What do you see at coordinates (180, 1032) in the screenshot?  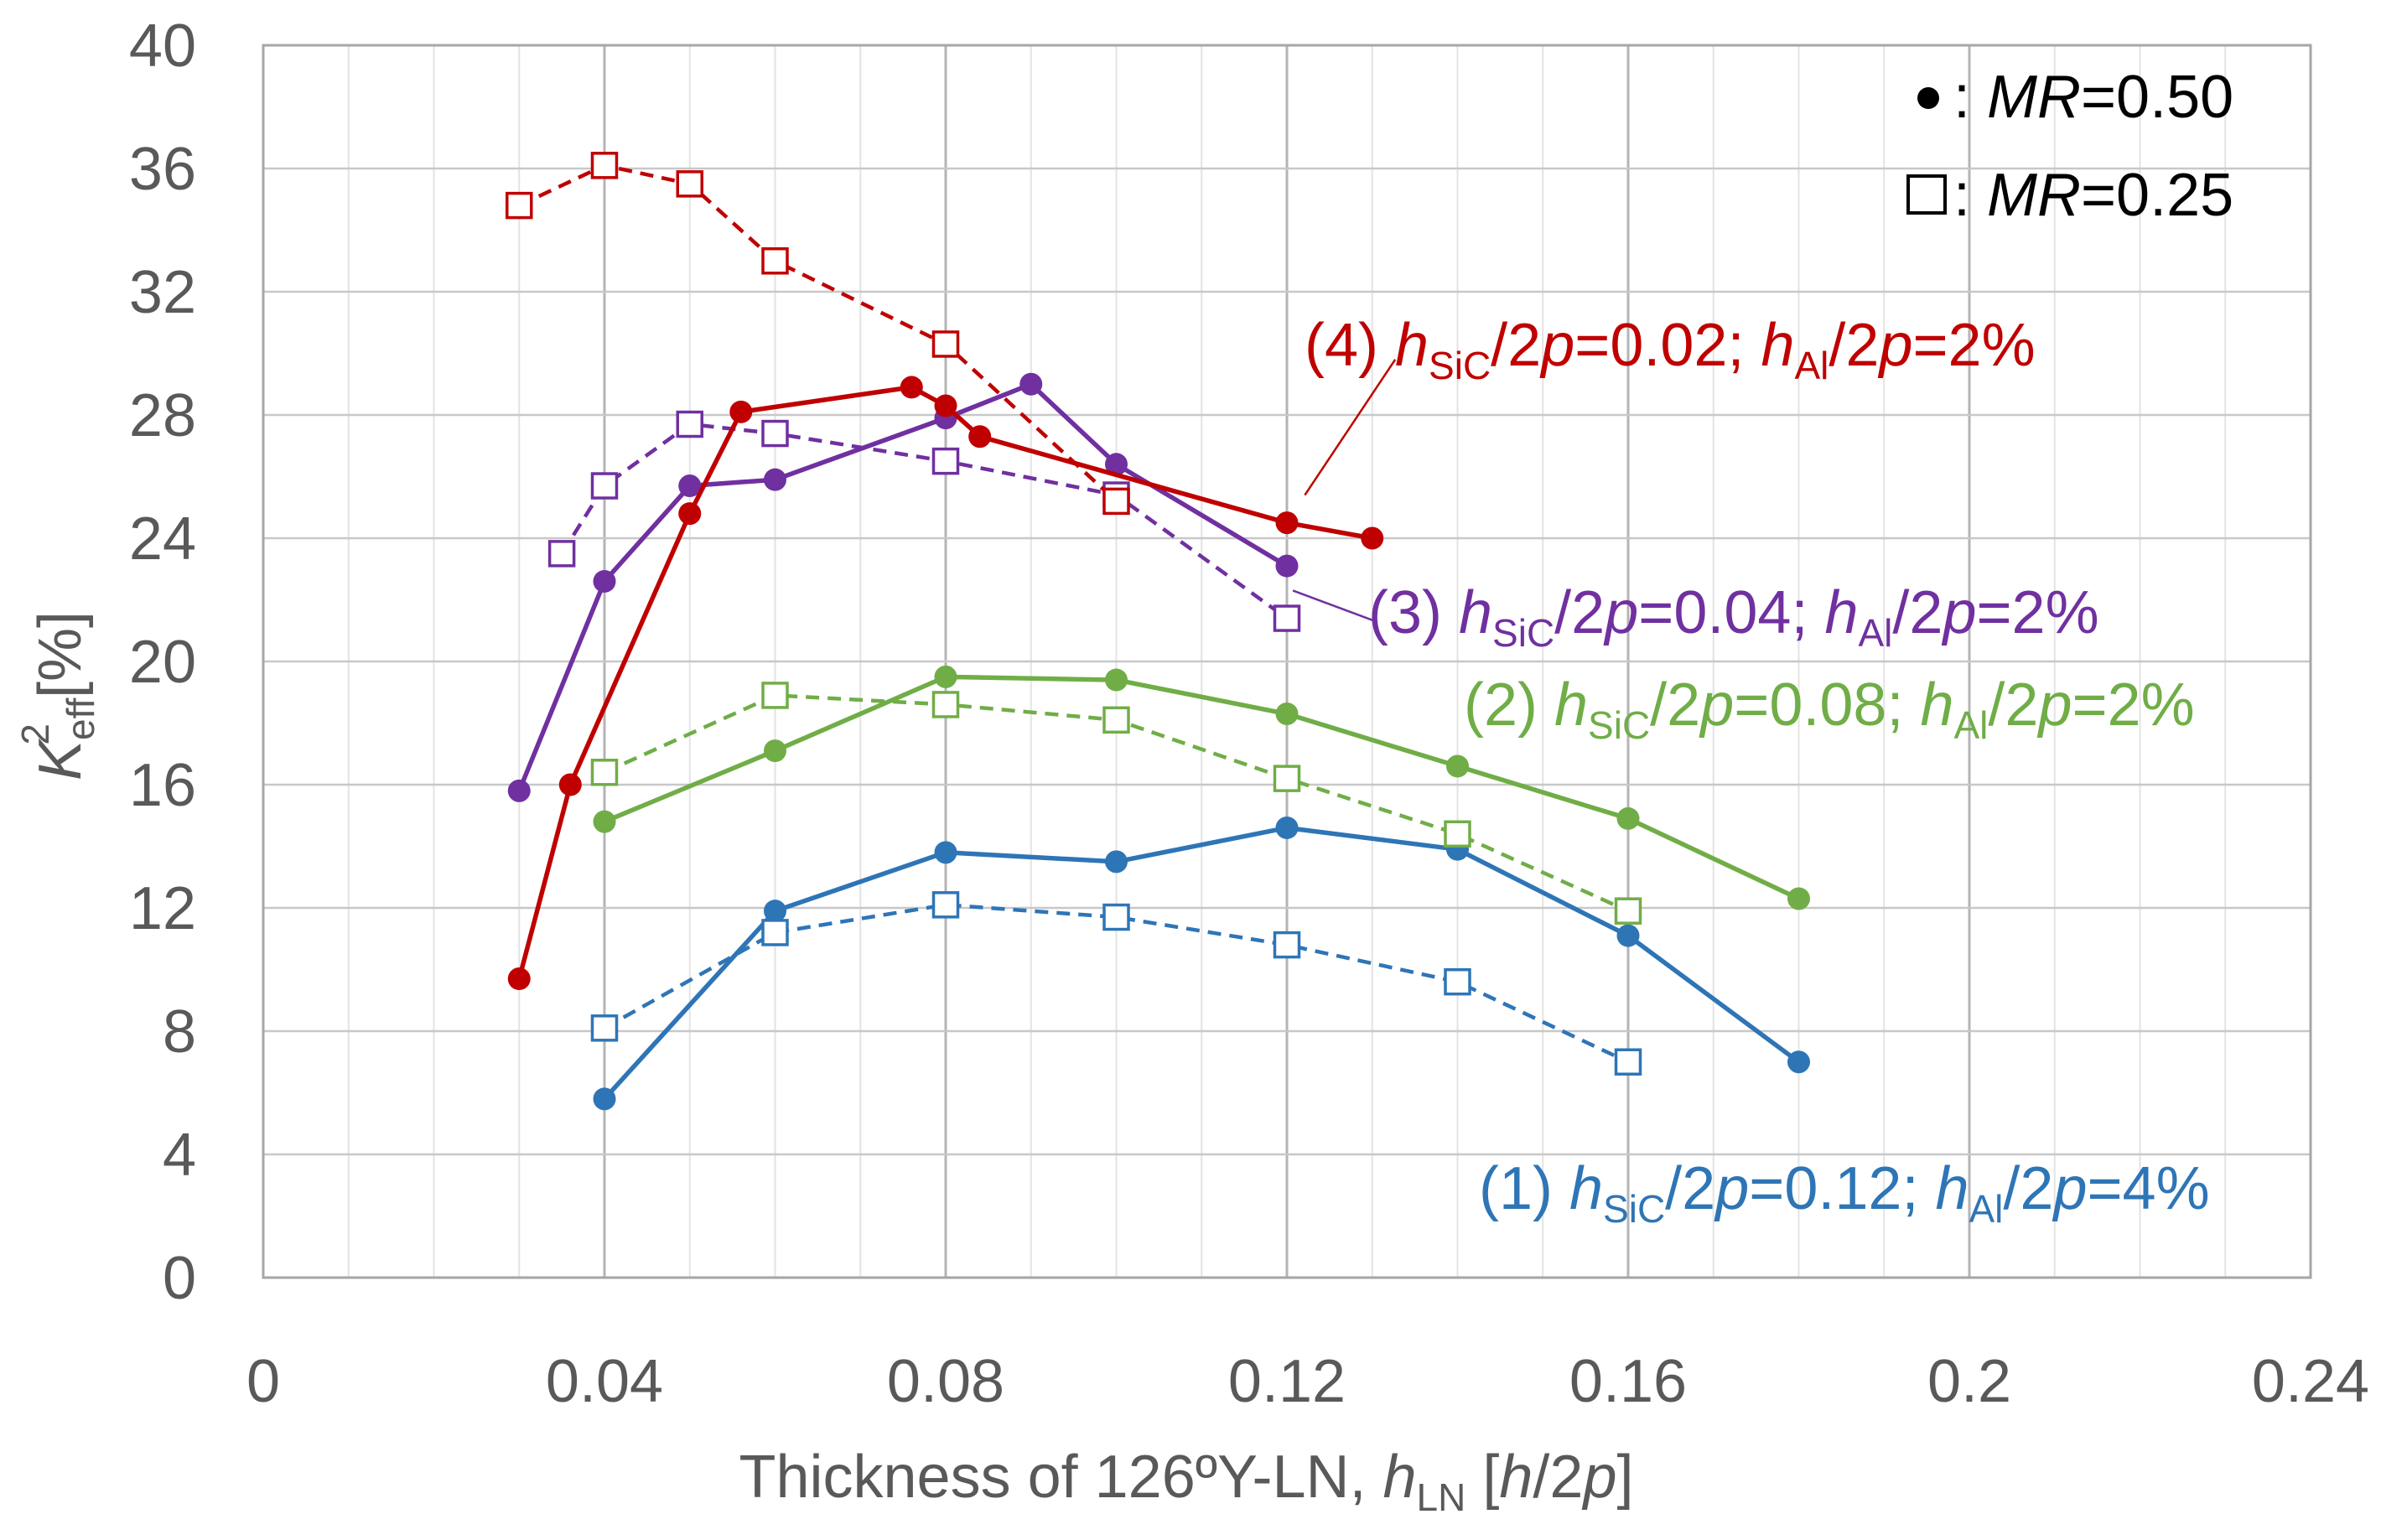 I see `y-tick-label: 8` at bounding box center [180, 1032].